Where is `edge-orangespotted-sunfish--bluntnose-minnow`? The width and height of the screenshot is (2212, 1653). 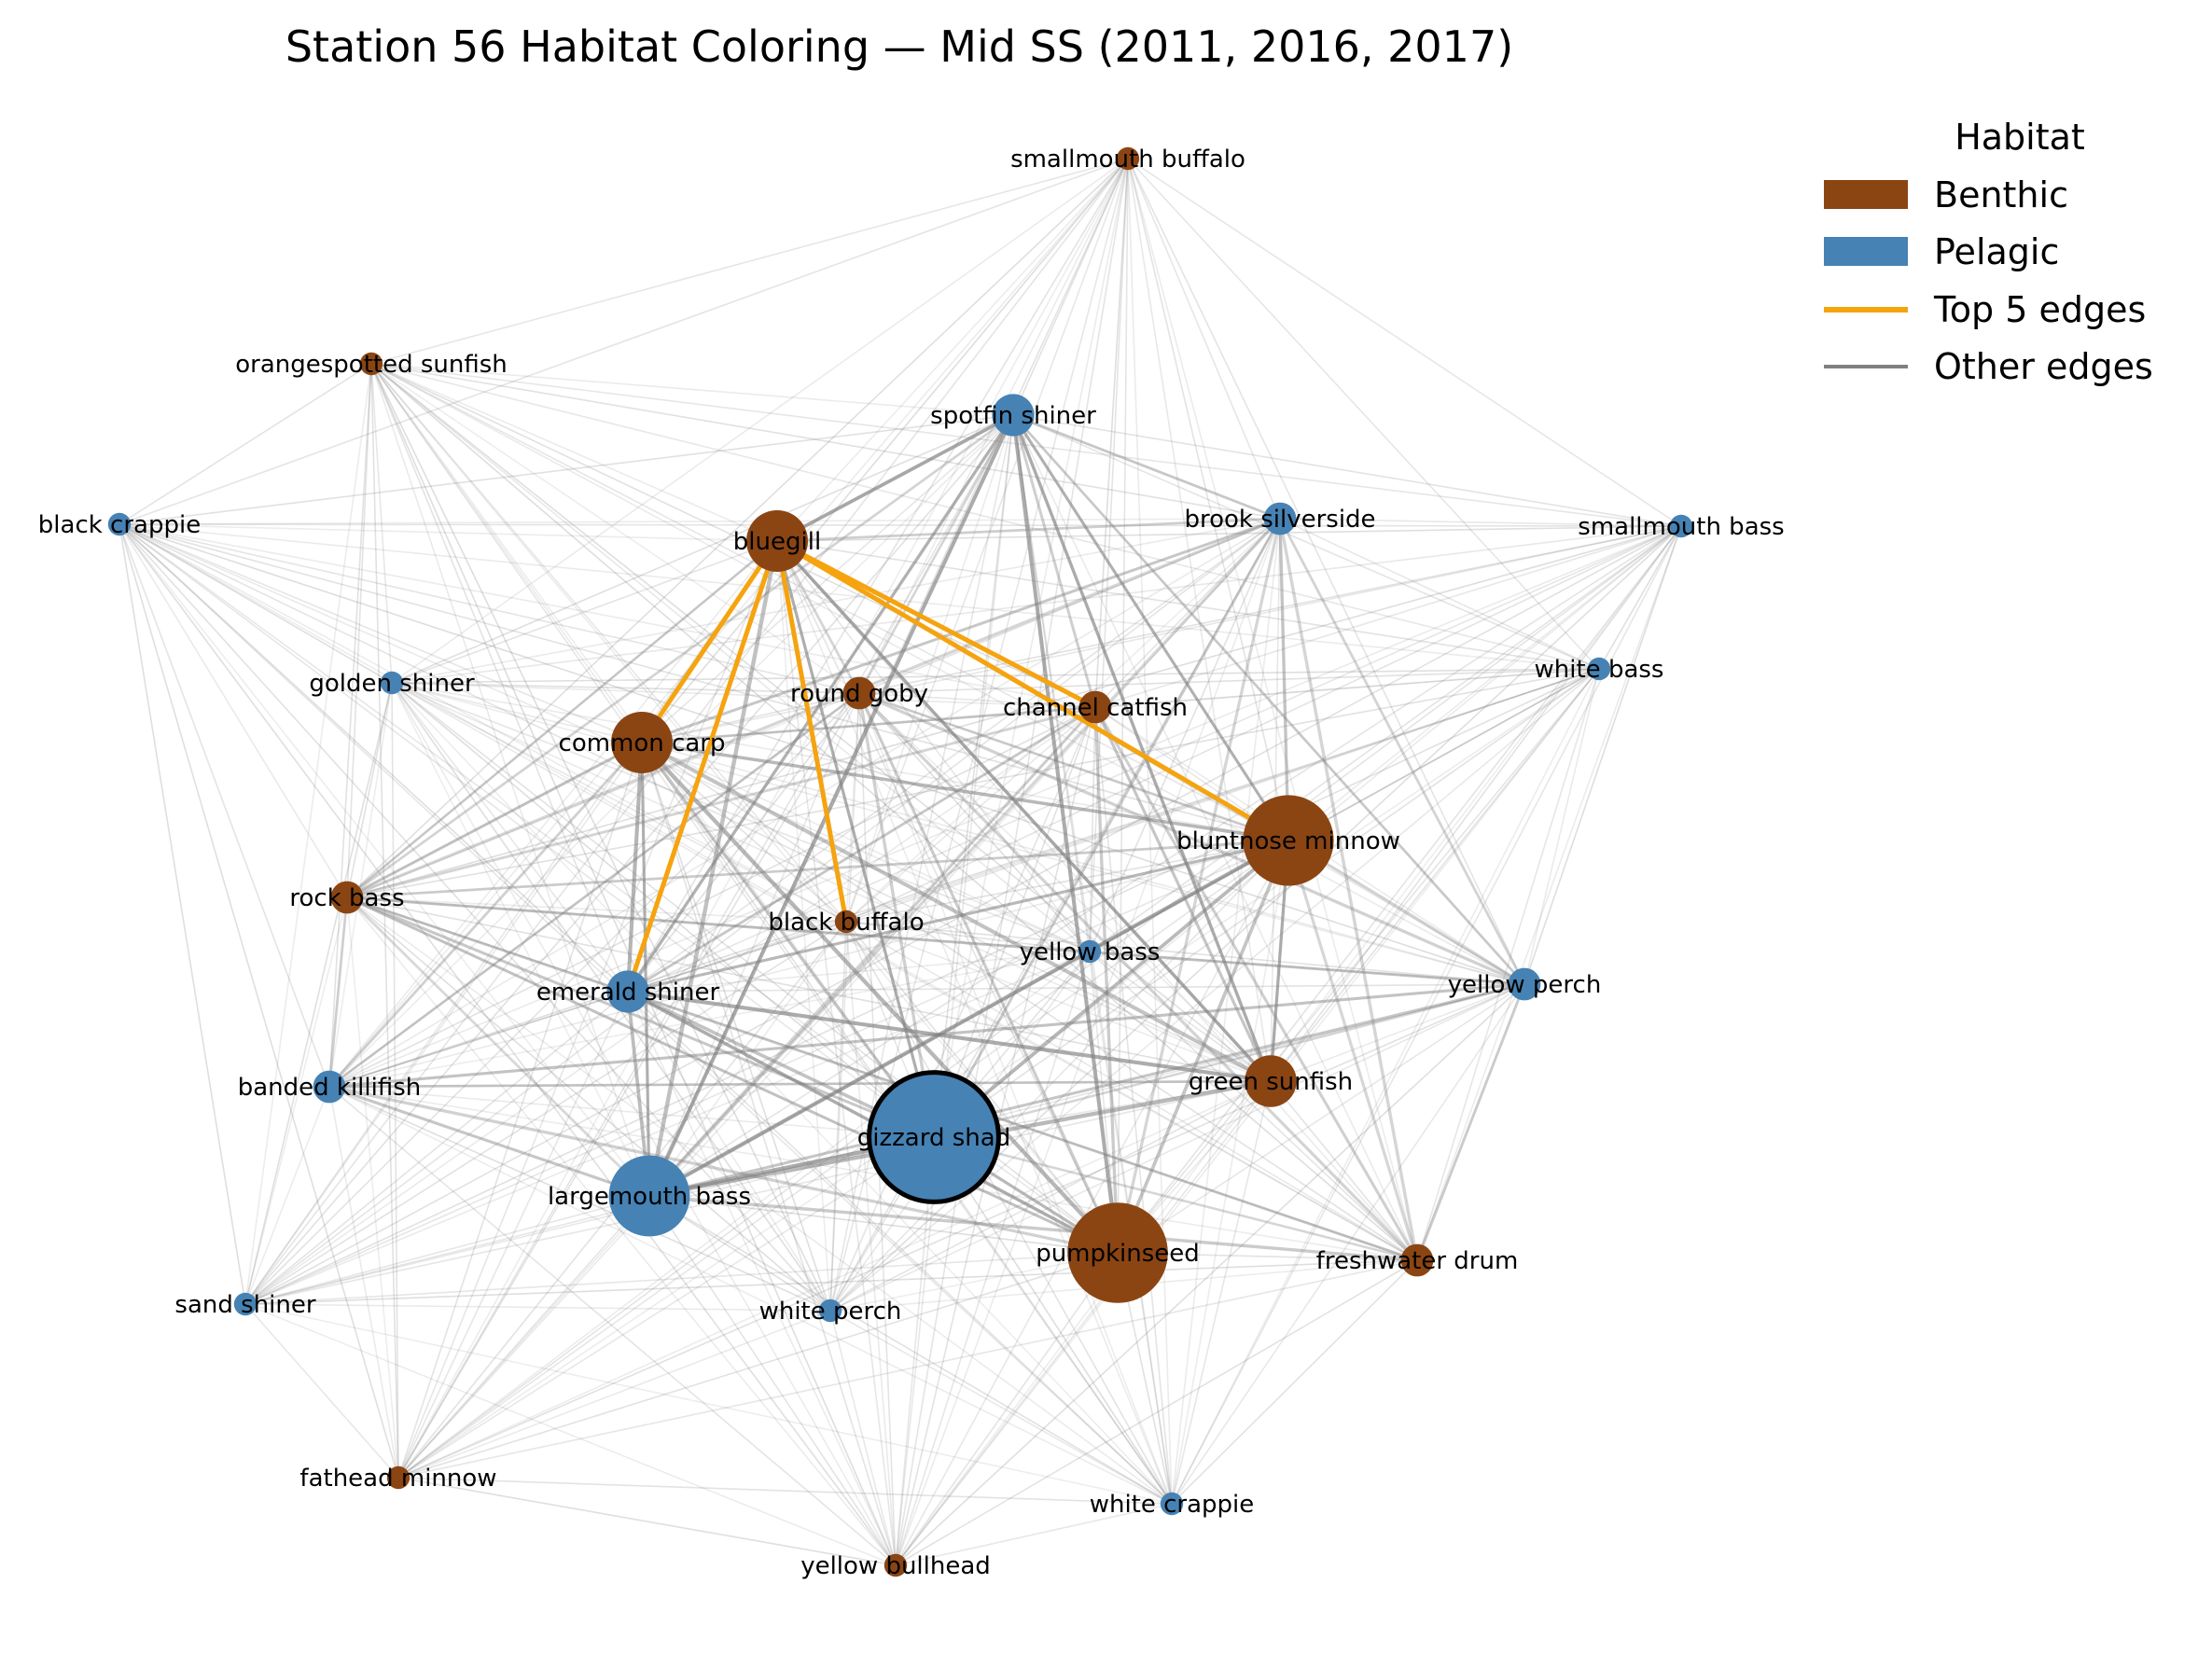 edge-orangespotted-sunfish--bluntnose-minnow is located at coordinates (829, 602).